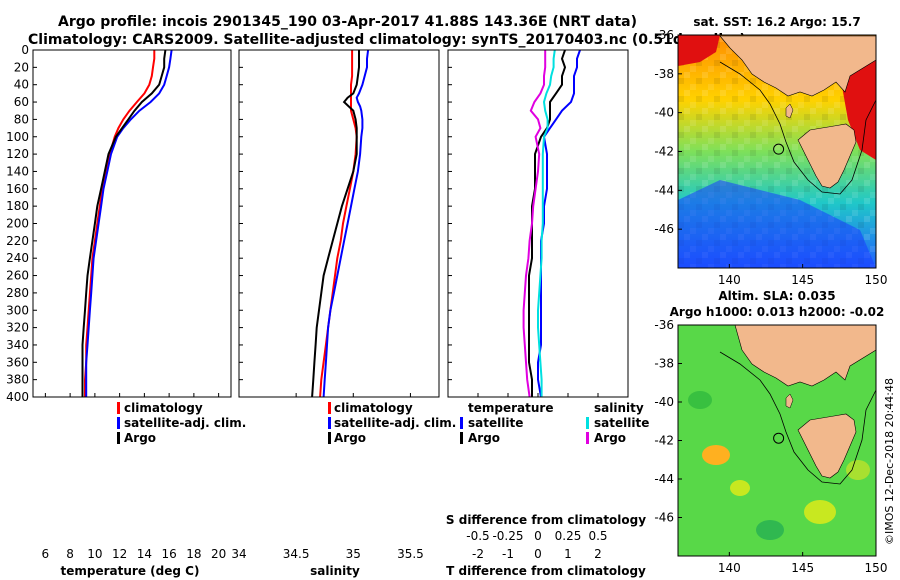 The width and height of the screenshot is (900, 580). What do you see at coordinates (17, 224) in the screenshot?
I see `depth-tick-label: 200` at bounding box center [17, 224].